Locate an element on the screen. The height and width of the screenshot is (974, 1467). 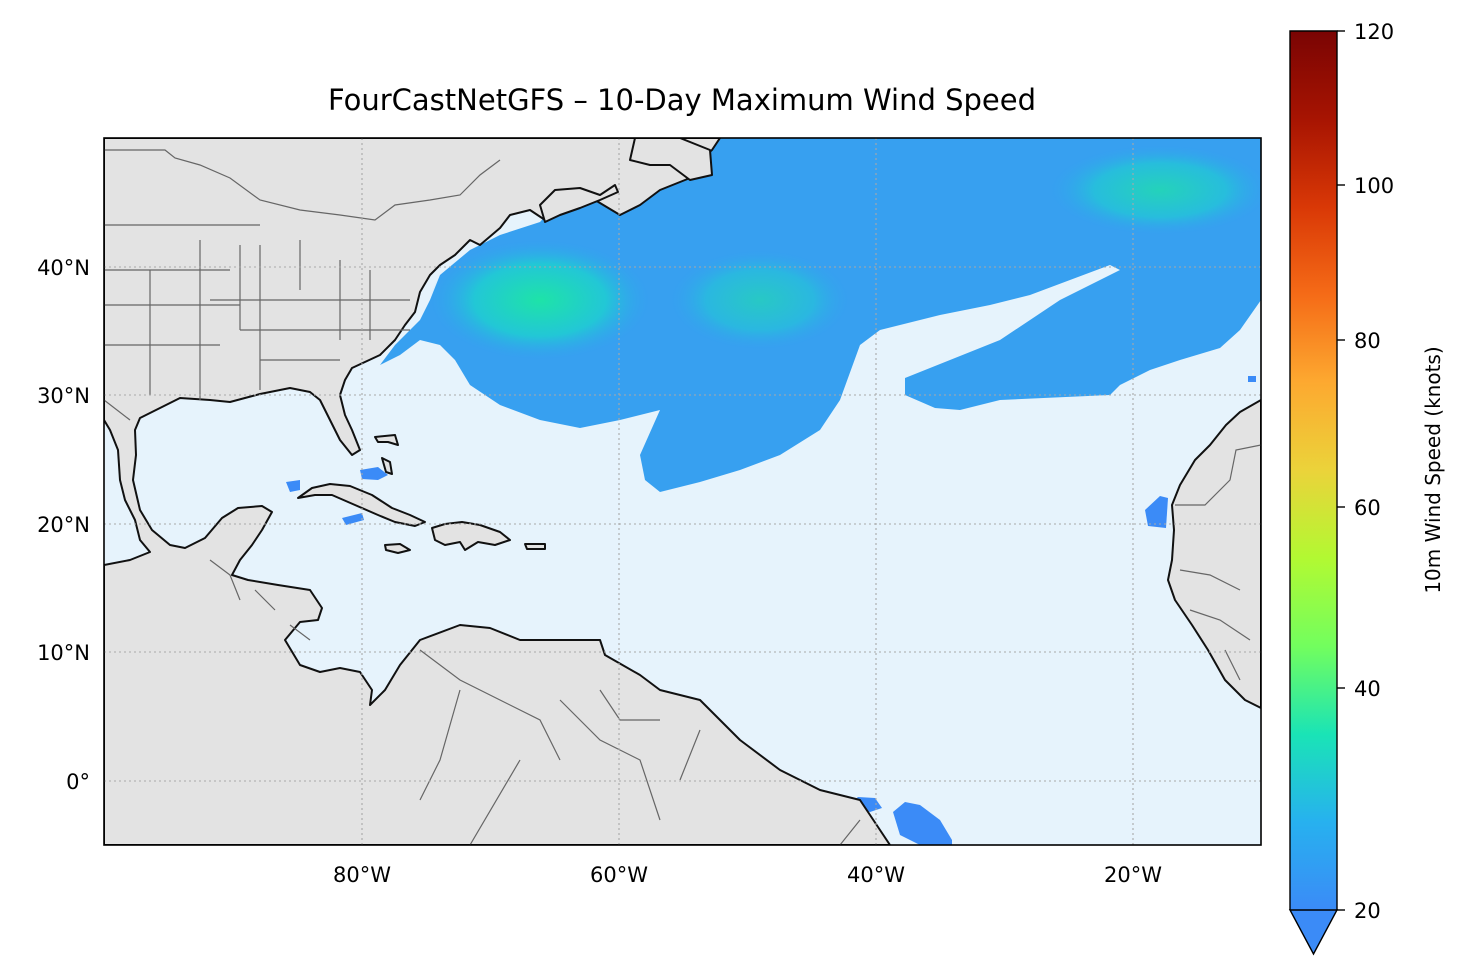
lat-tick-label: 10°N is located at coordinates (63, 653).